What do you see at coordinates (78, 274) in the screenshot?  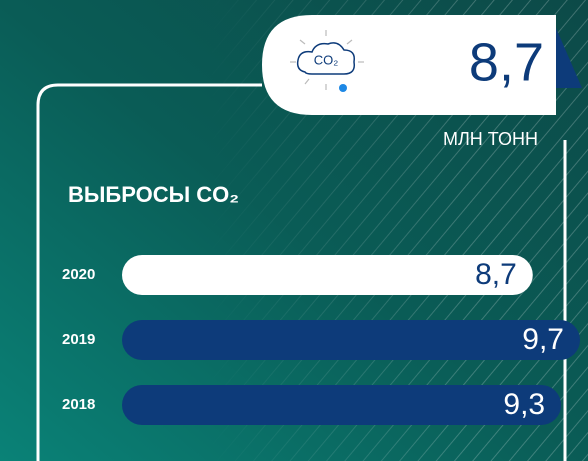 I see `year-label: 2020` at bounding box center [78, 274].